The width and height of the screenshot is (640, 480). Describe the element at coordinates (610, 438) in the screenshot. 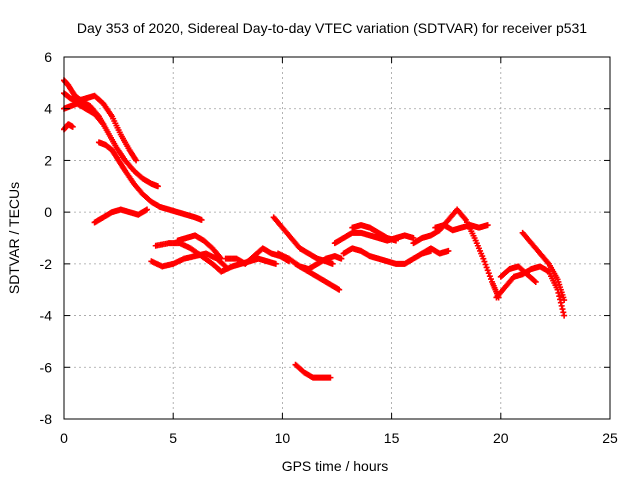

I see `x-tick-label: 25` at that location.